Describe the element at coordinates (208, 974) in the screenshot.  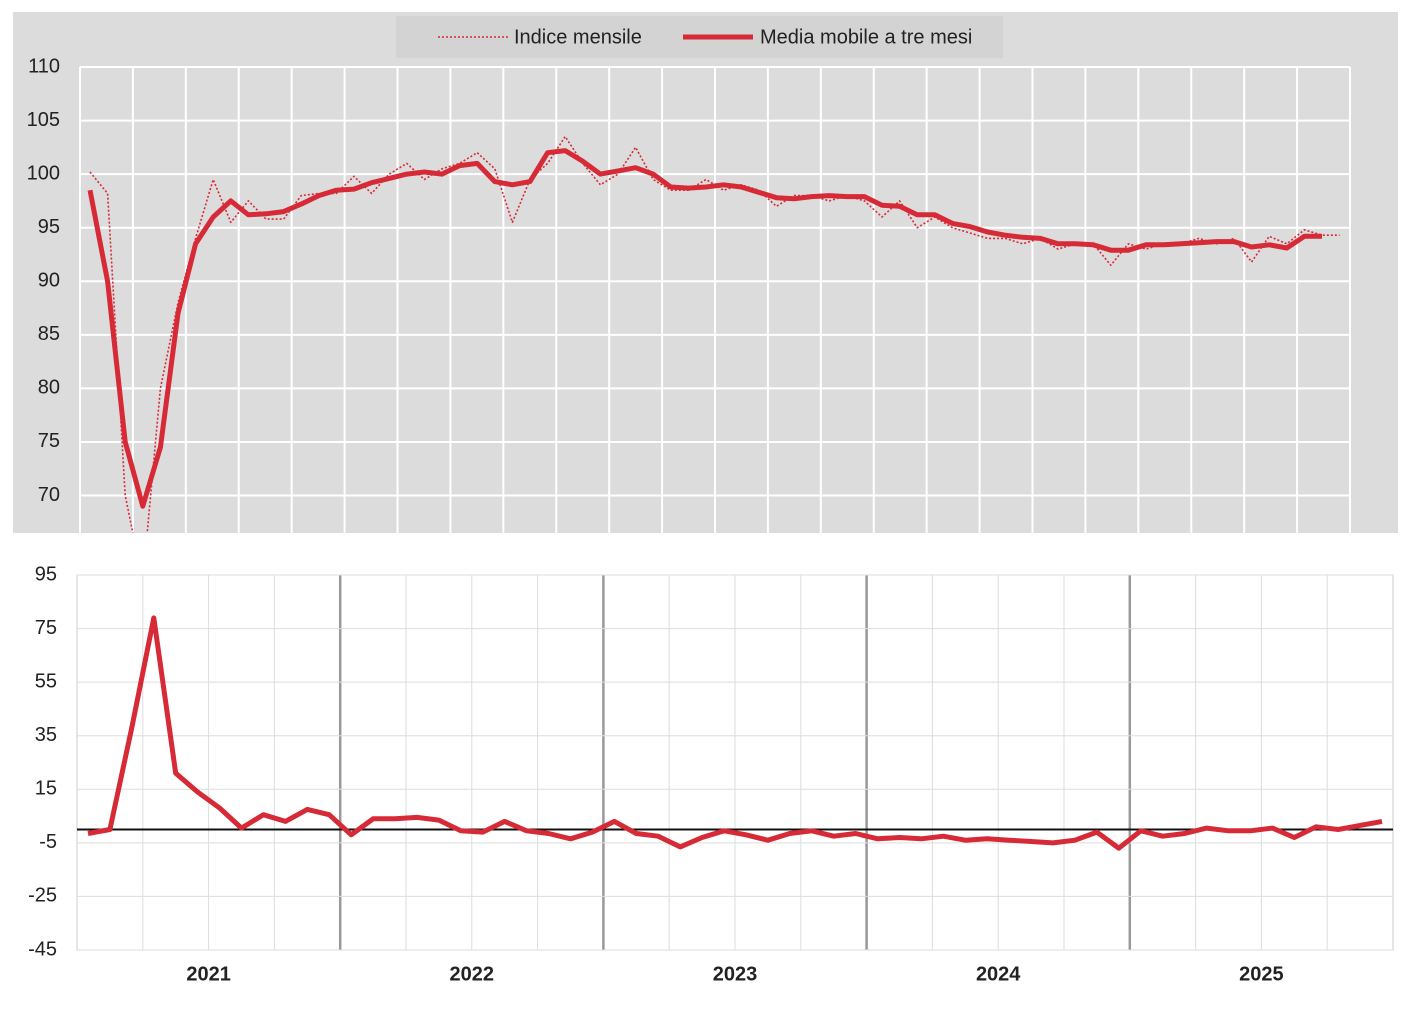
I see `x-tick-label: 2021` at that location.